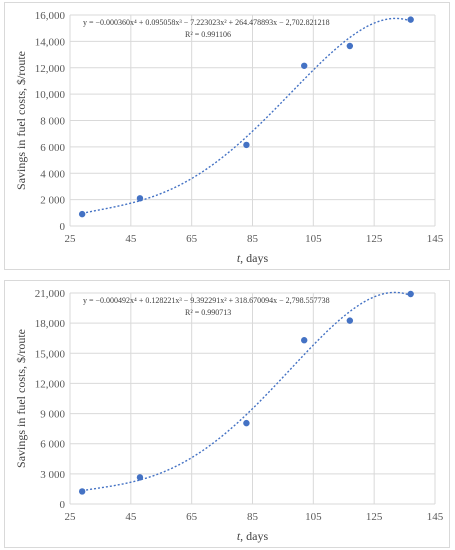 The image size is (455, 550). Describe the element at coordinates (50, 16) in the screenshot. I see `y-tick-label: 16,000` at that location.